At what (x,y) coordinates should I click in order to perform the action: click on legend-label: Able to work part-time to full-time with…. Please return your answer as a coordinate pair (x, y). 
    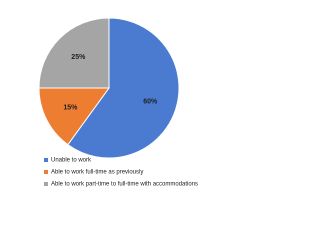
    Looking at the image, I should click on (124, 185).